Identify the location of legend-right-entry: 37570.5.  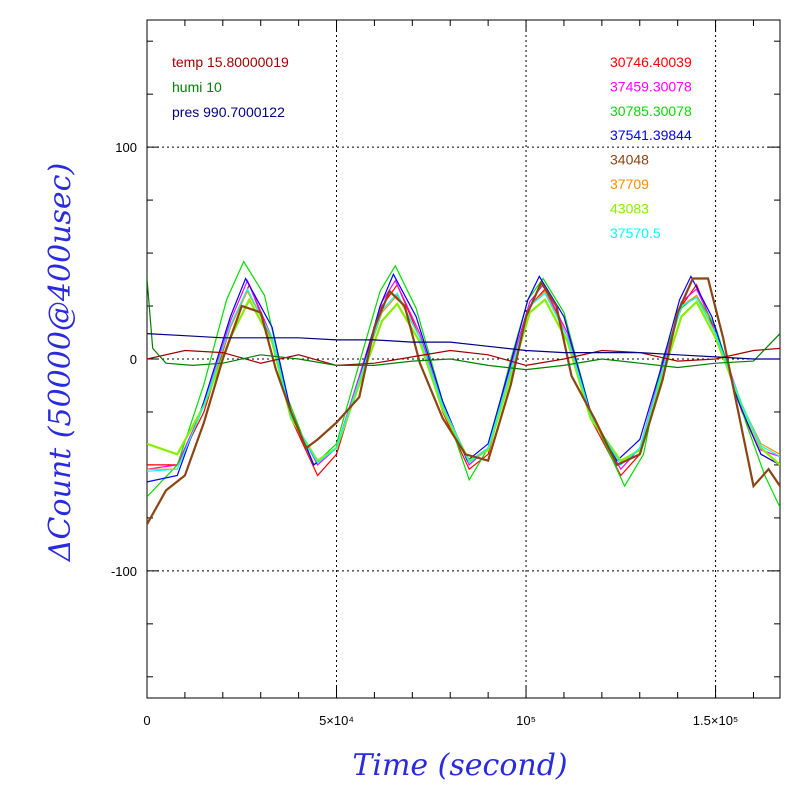
(635, 233).